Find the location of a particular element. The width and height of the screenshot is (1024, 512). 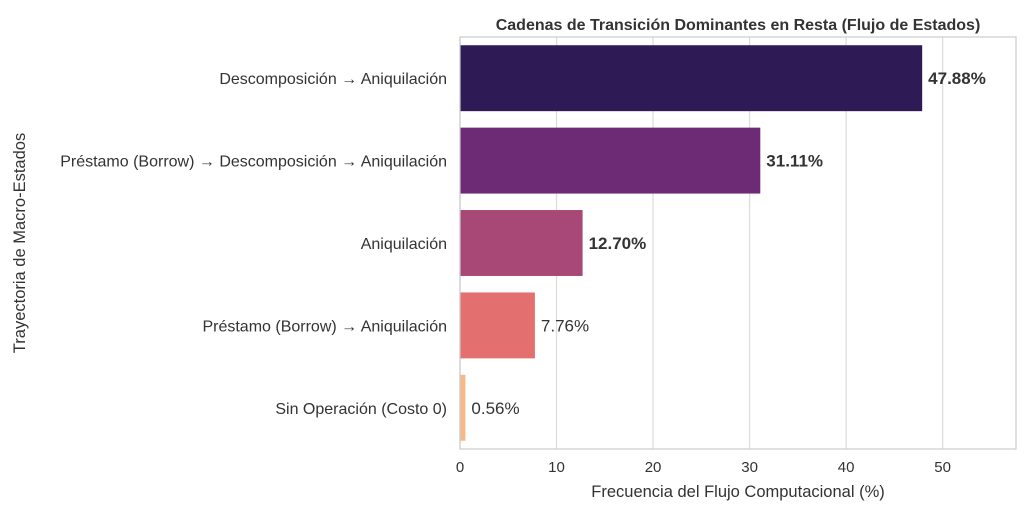

category-label: Sin Operación (Costo 0) is located at coordinates (361, 409).